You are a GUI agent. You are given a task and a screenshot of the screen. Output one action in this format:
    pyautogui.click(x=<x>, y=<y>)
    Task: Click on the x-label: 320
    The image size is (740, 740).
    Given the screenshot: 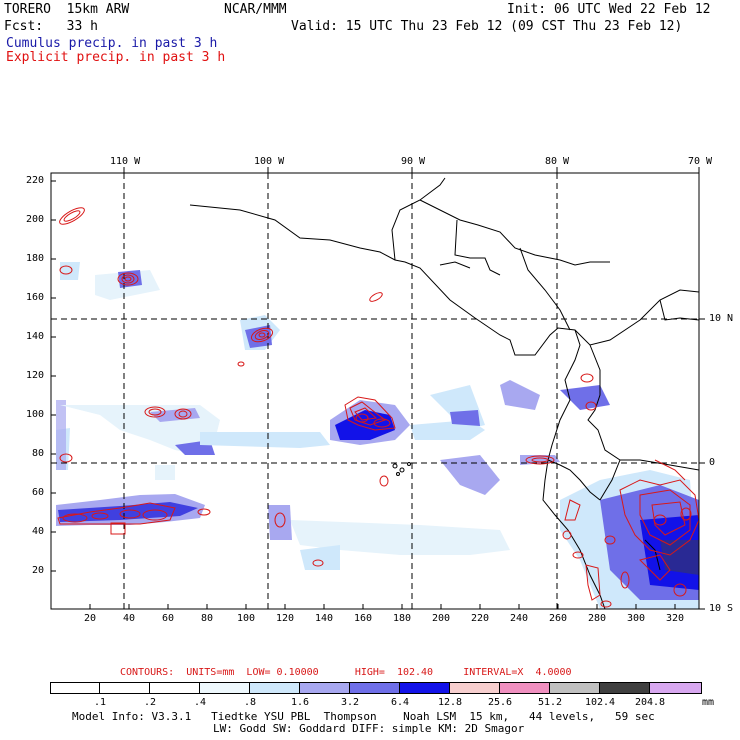 What is the action you would take?
    pyautogui.click(x=675, y=618)
    